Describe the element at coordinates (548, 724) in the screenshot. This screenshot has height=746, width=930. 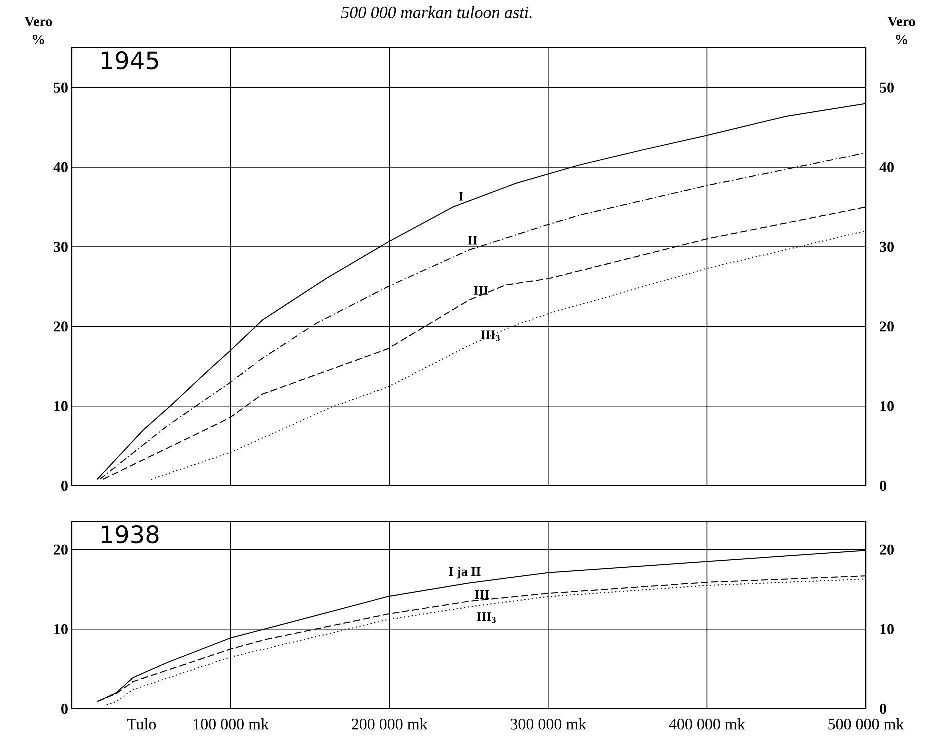
I see `x-tick-label: 300 000 mk` at that location.